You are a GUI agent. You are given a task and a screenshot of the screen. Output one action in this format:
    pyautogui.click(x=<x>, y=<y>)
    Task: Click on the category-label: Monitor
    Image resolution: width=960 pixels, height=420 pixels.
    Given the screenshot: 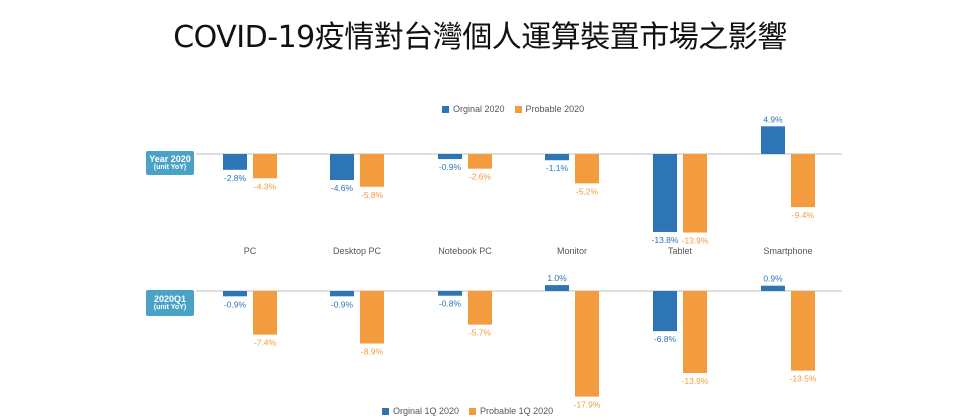 What is the action you would take?
    pyautogui.click(x=572, y=251)
    